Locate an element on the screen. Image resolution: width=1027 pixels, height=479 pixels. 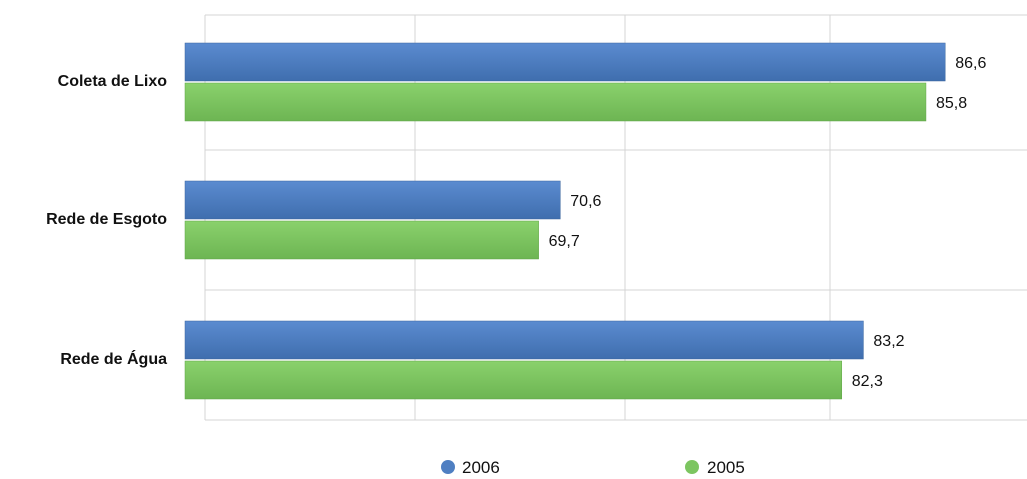
category-label: Rede de Água is located at coordinates (113, 358).